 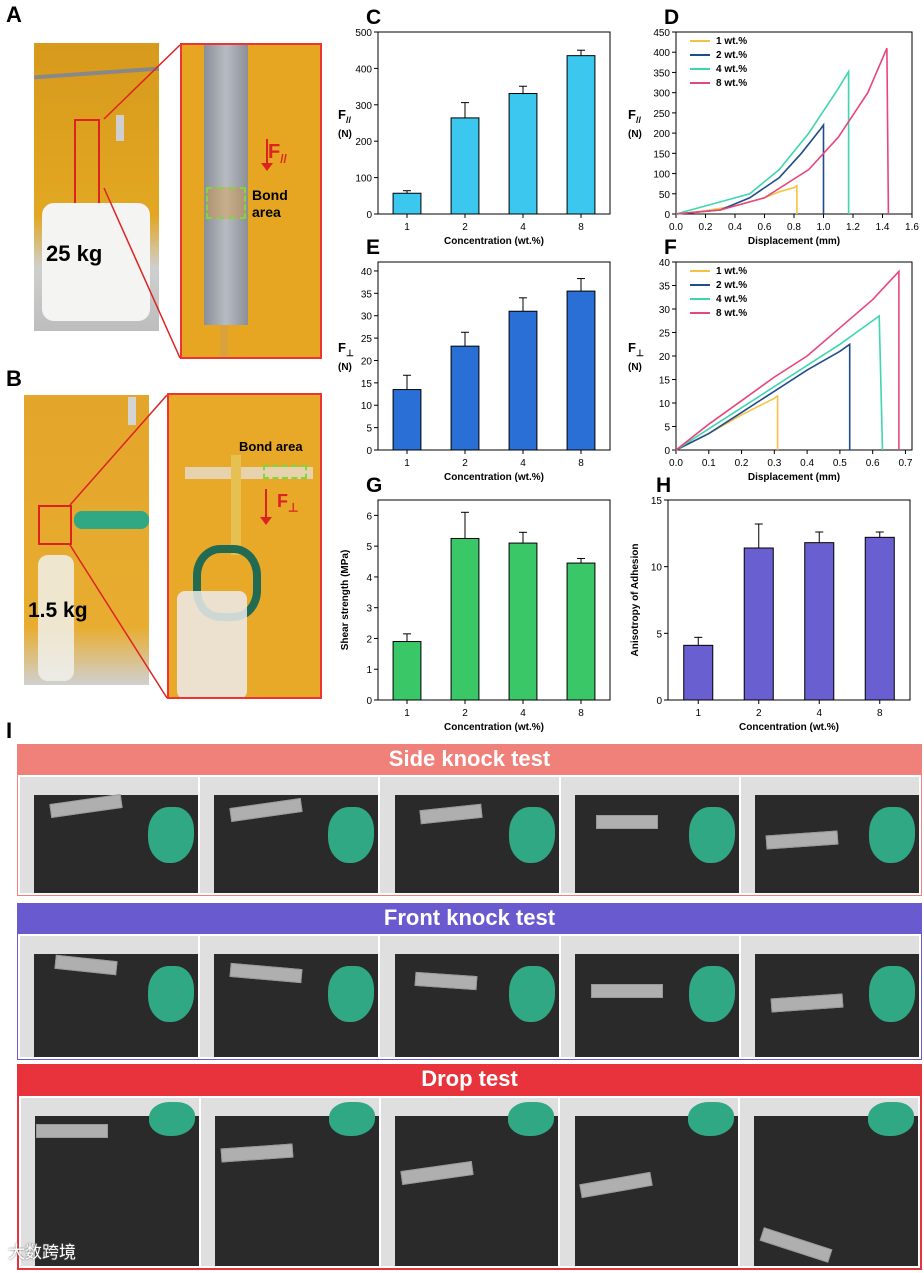 What do you see at coordinates (665, 310) in the screenshot?
I see `y-tick-label: 30` at bounding box center [665, 310].